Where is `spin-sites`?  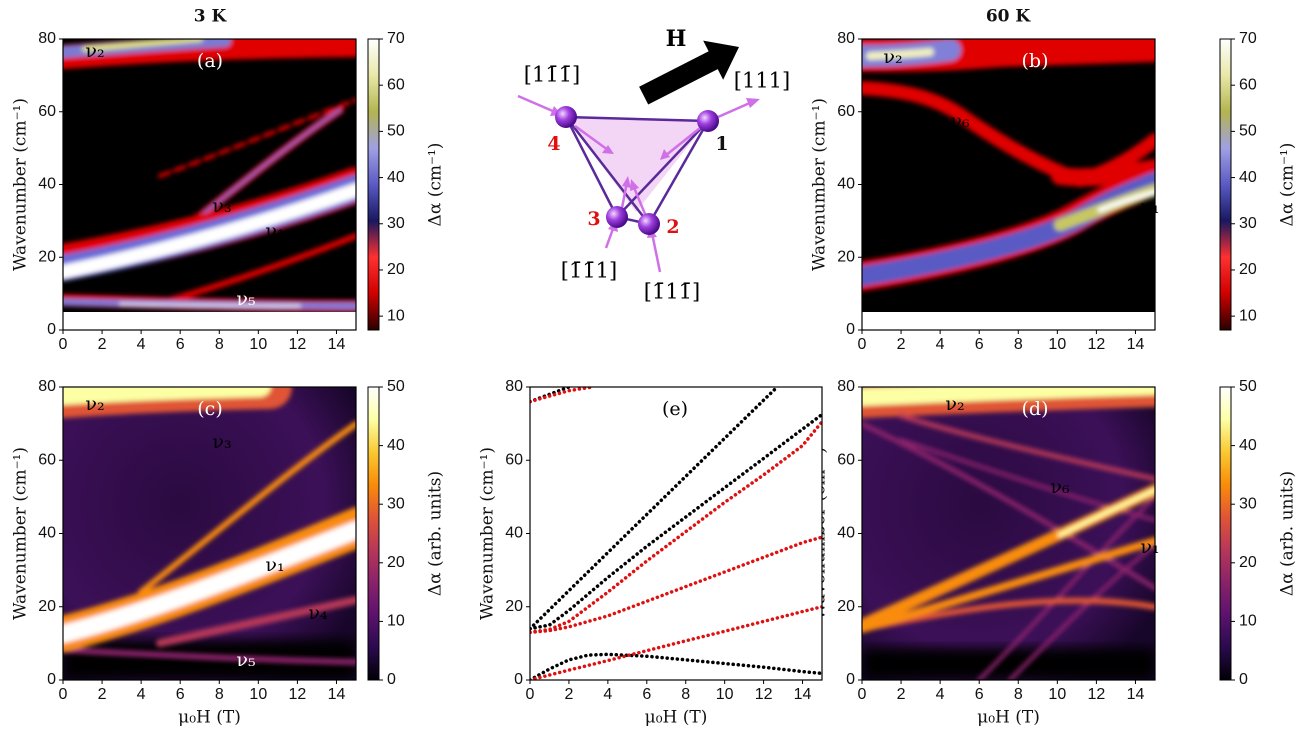 spin-sites is located at coordinates (637, 170).